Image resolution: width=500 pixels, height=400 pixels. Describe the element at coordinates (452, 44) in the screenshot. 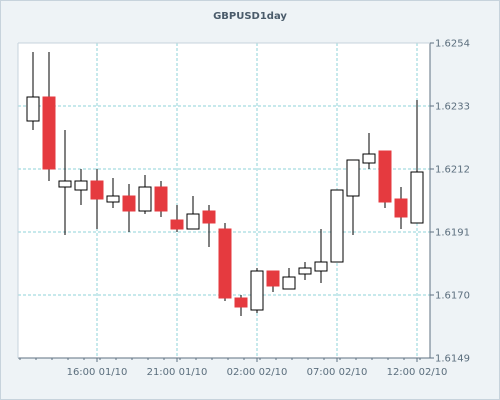

I see `y-tick-label: 1.6254` at that location.